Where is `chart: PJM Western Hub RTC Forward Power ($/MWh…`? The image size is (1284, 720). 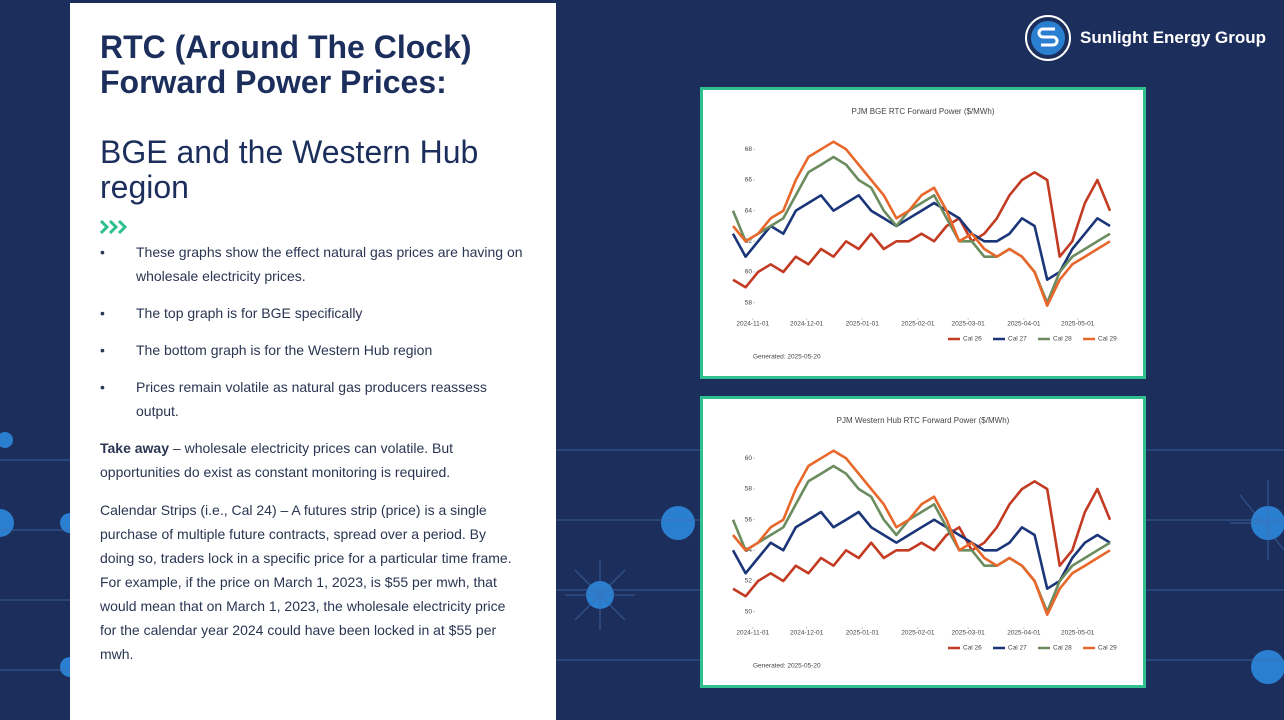 chart: PJM Western Hub RTC Forward Power ($/MWh… is located at coordinates (924, 543).